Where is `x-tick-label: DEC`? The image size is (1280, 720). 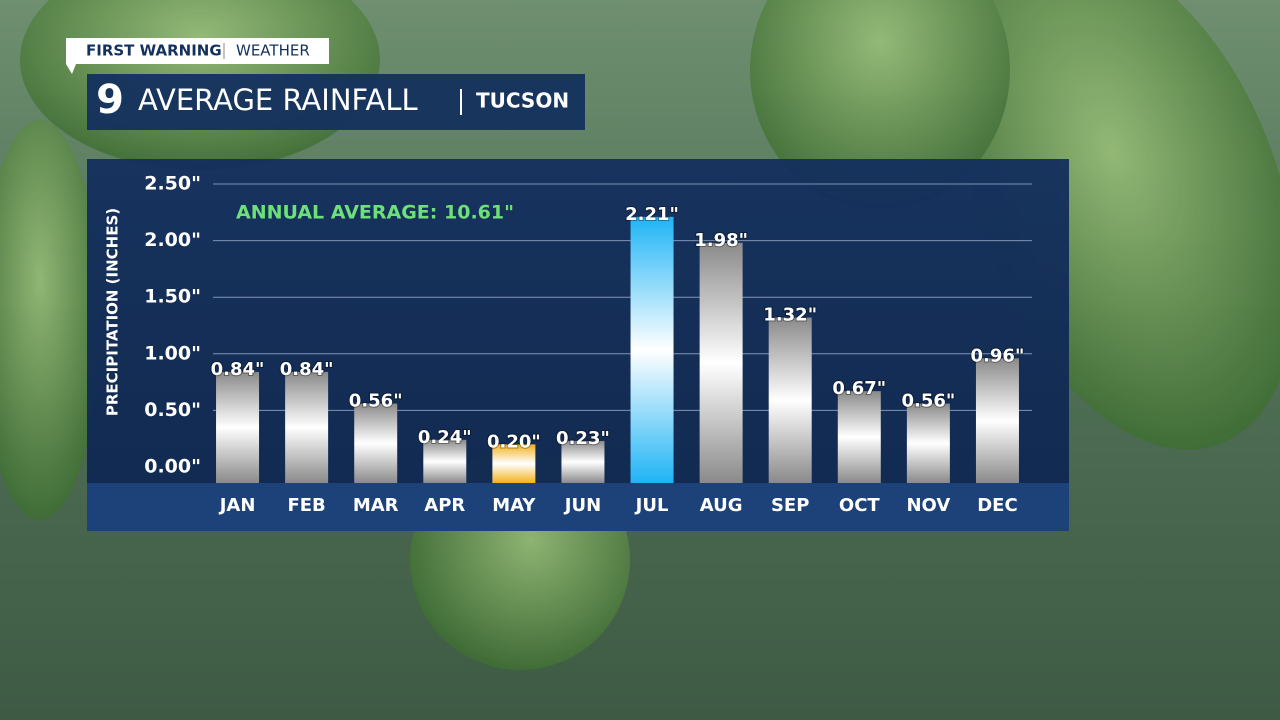 x-tick-label: DEC is located at coordinates (997, 505).